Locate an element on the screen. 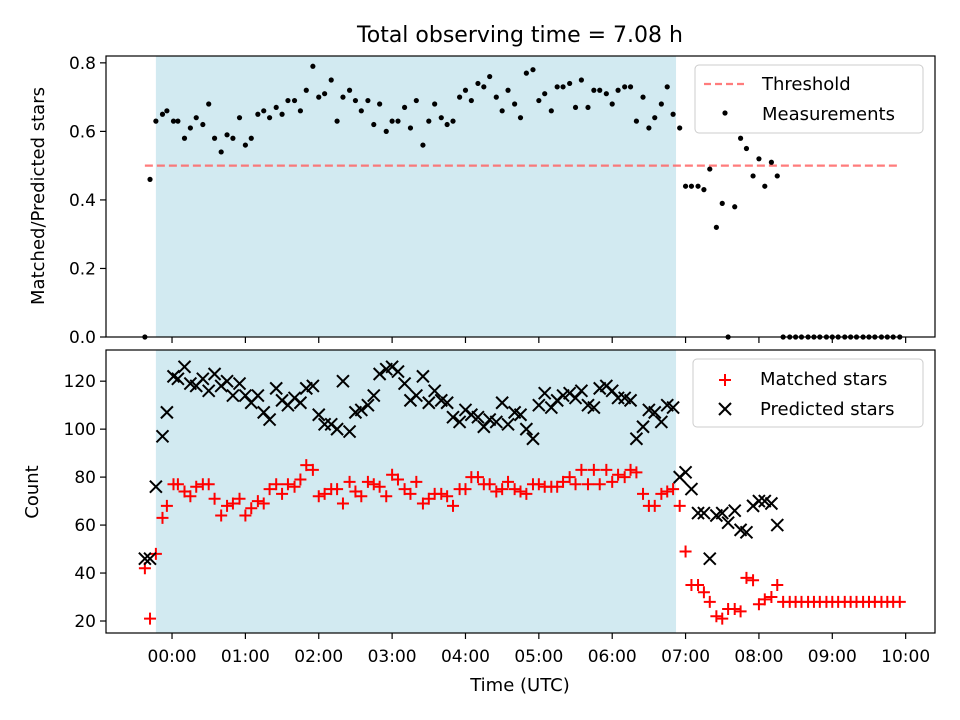  x-tick-label: 03:00 is located at coordinates (392, 657).